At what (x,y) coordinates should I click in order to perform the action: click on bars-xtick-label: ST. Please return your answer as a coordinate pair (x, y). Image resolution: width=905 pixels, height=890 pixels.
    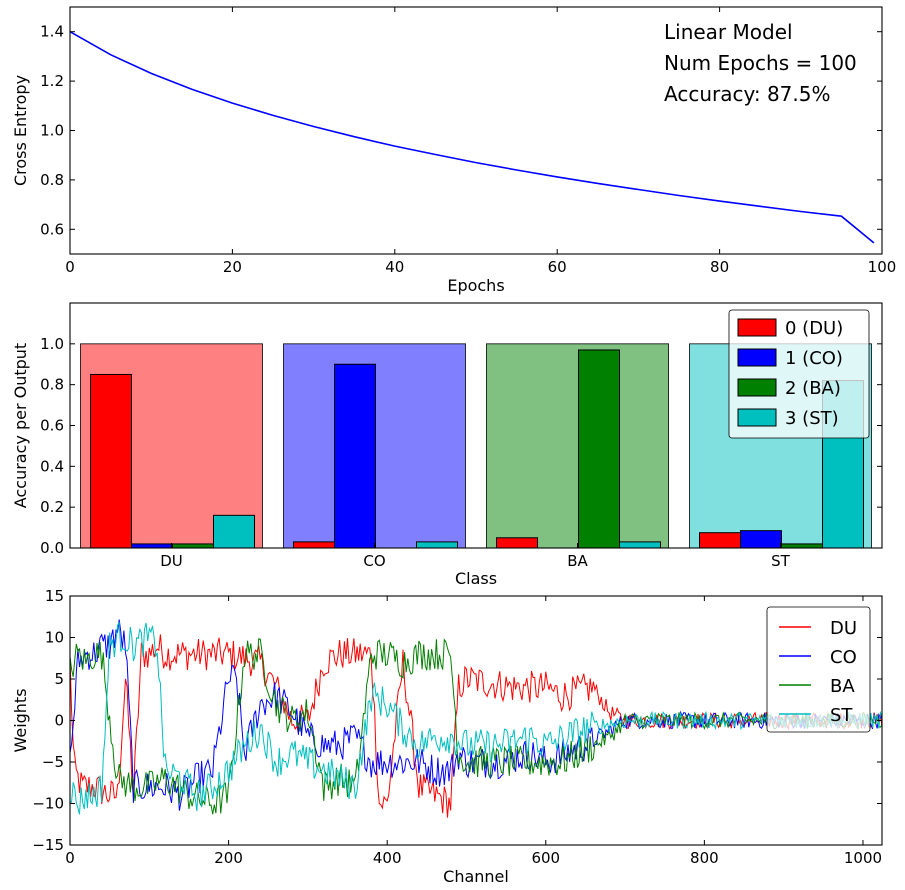
    Looking at the image, I should click on (781, 561).